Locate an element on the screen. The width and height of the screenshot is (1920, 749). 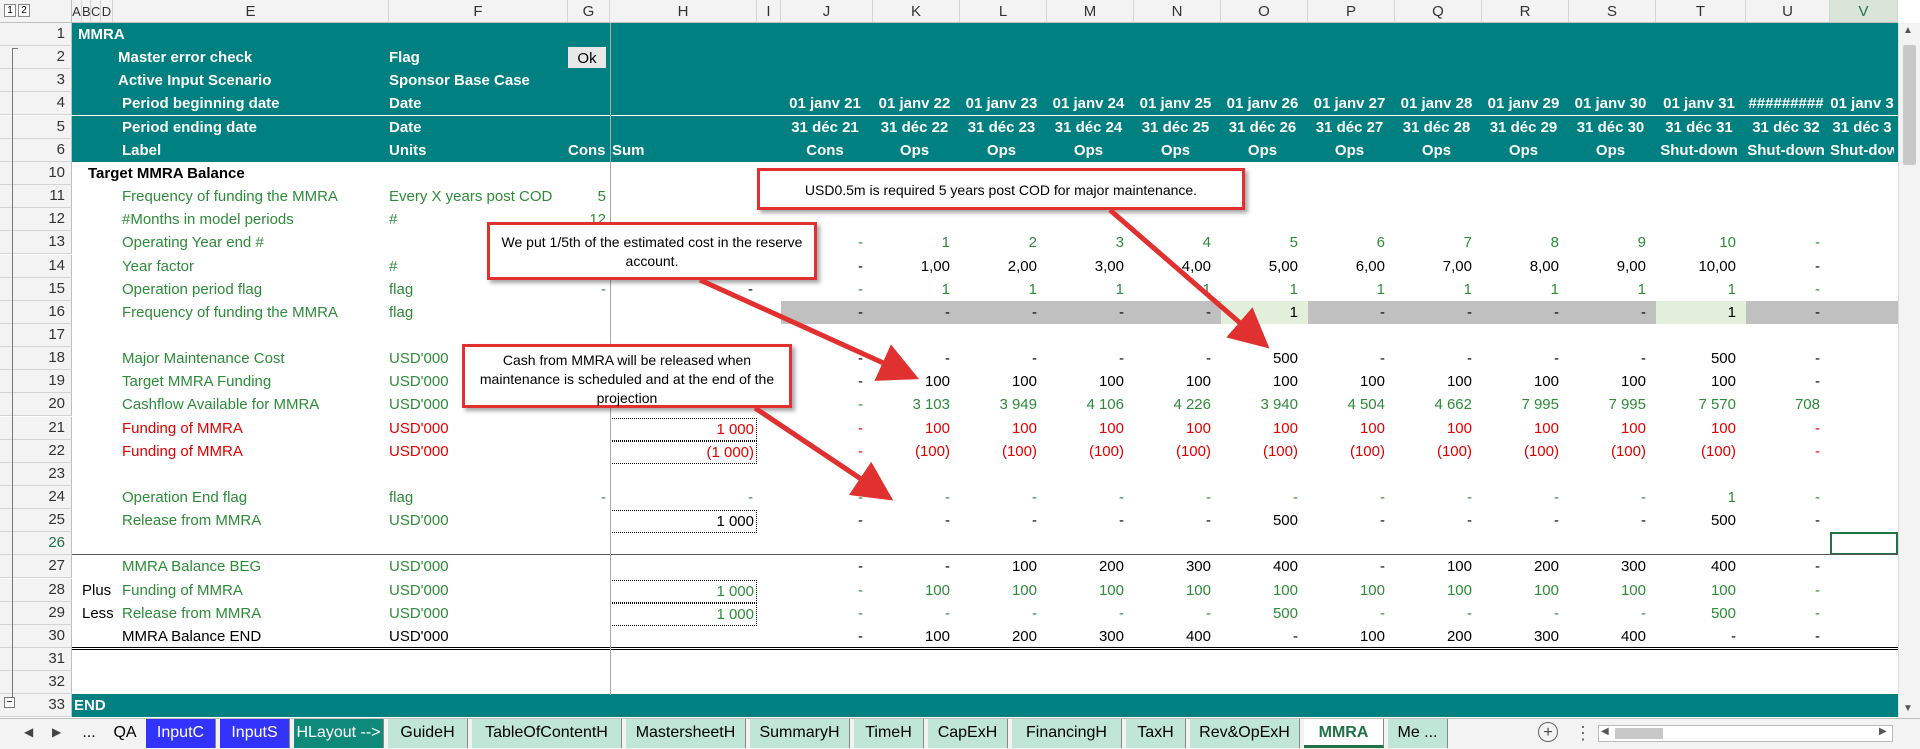
sheet-tab: CapExH is located at coordinates (968, 733).